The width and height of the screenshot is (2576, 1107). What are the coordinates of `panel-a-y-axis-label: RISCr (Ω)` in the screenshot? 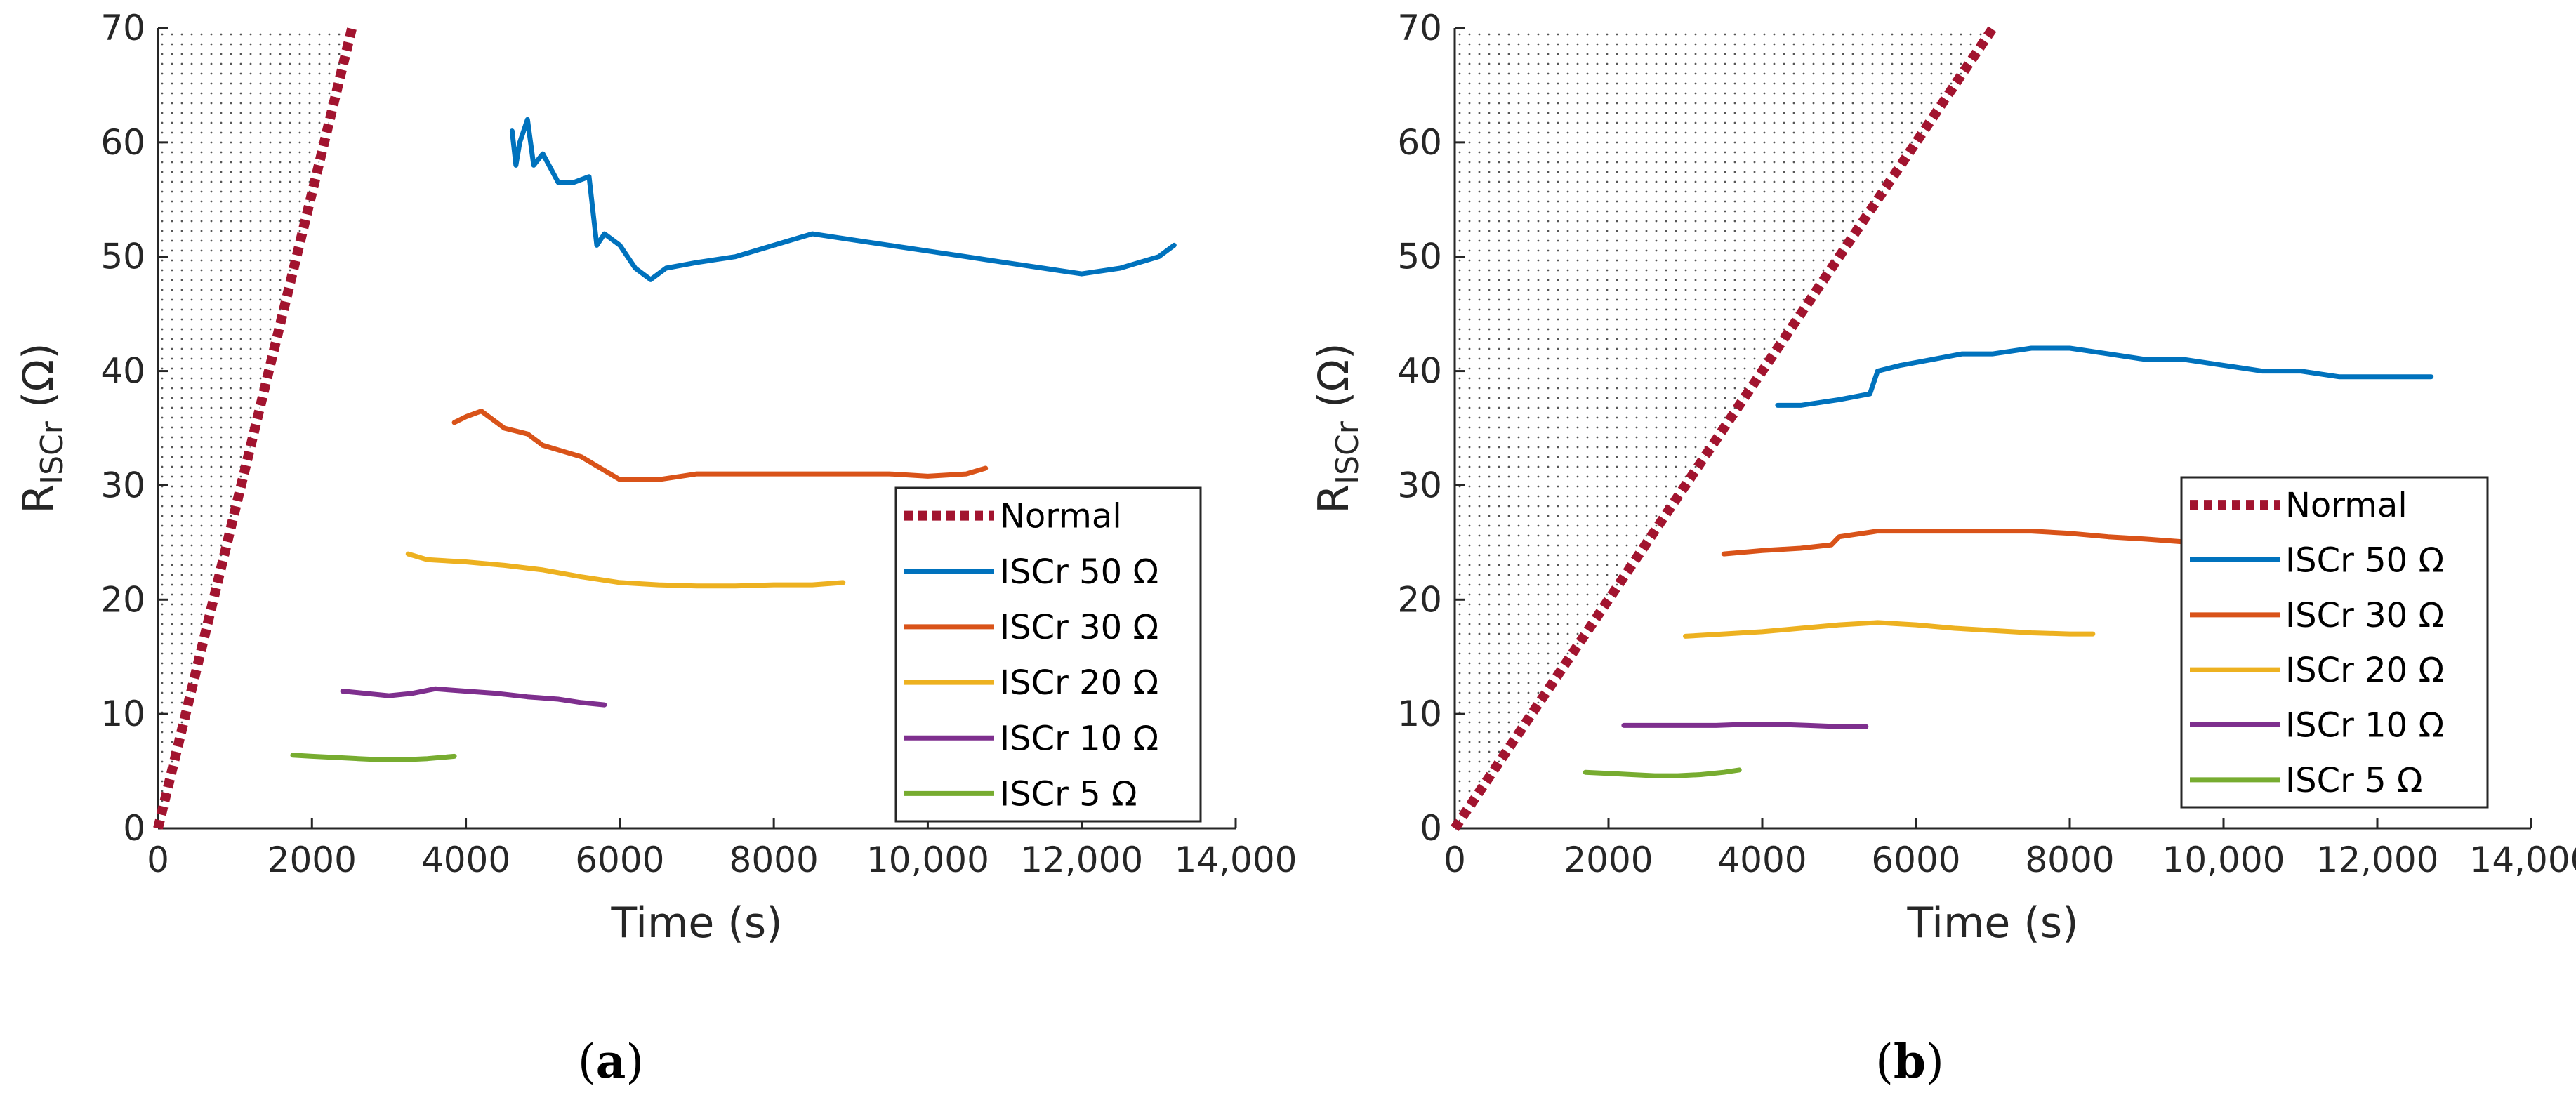 It's located at (42, 428).